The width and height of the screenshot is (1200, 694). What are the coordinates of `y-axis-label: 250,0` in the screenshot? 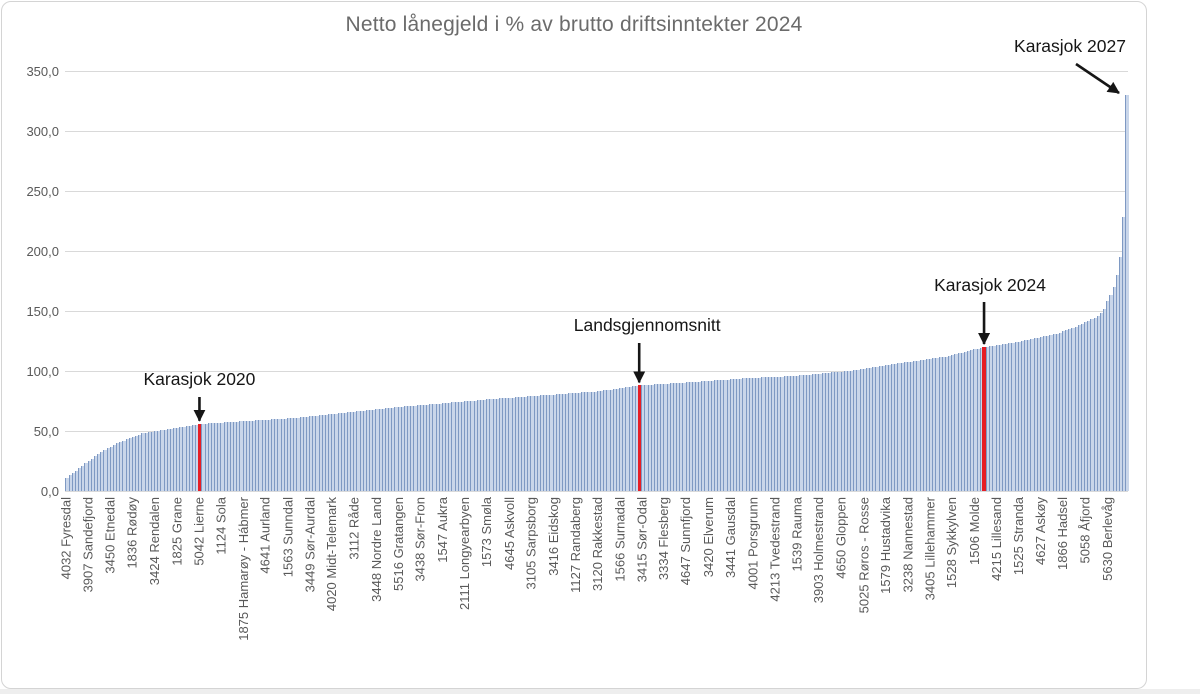 It's located at (42, 191).